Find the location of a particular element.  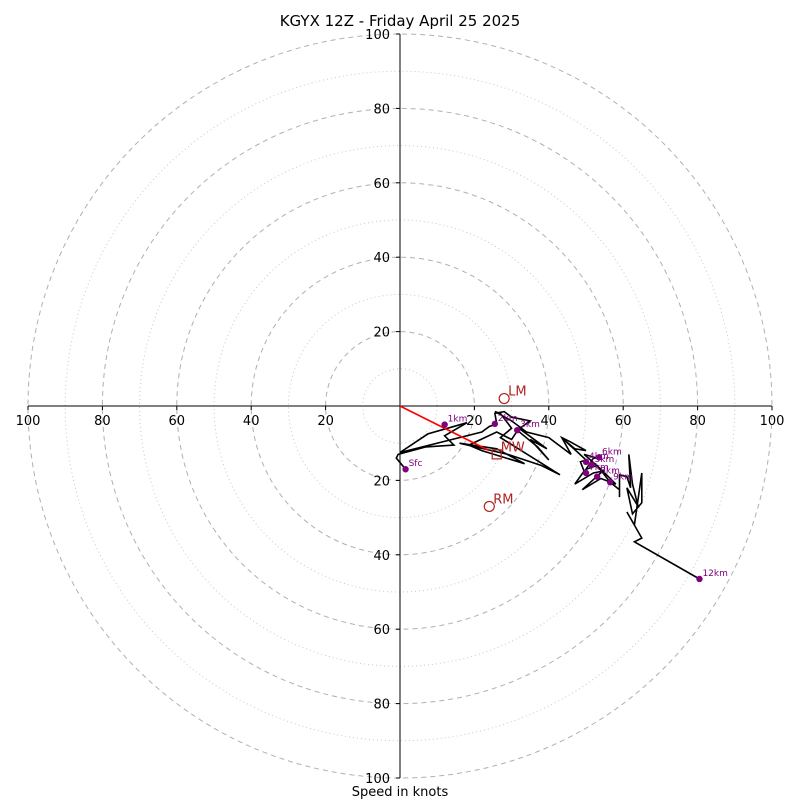

hodograph-line is located at coordinates (547, 495).